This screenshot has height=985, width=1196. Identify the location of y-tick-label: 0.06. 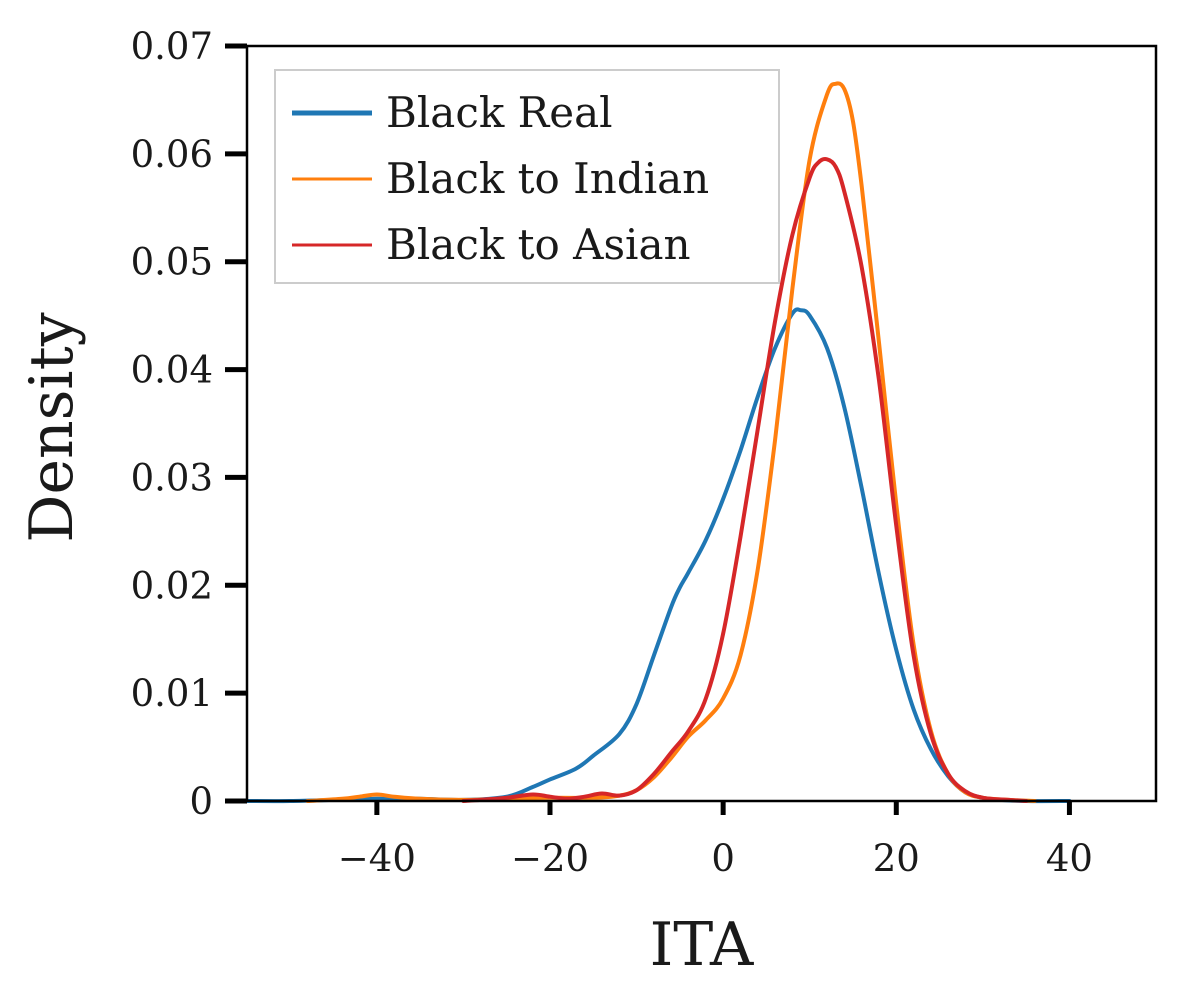
(172, 154).